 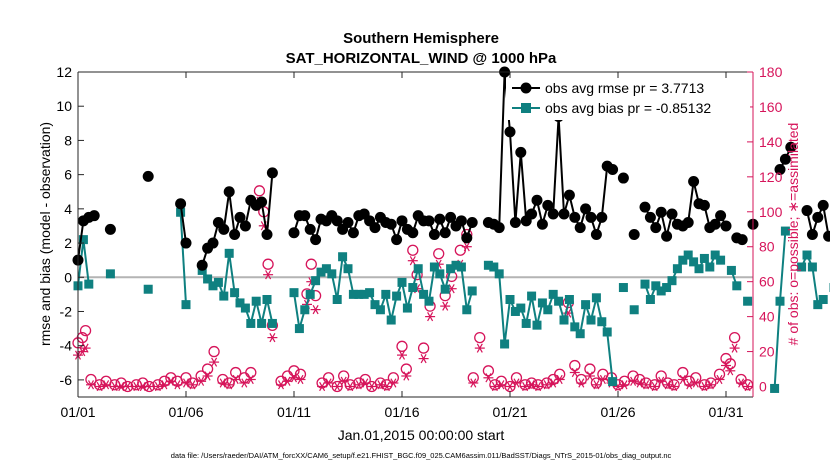 What do you see at coordinates (64, 106) in the screenshot?
I see `left-axis-tick-label: 10` at bounding box center [64, 106].